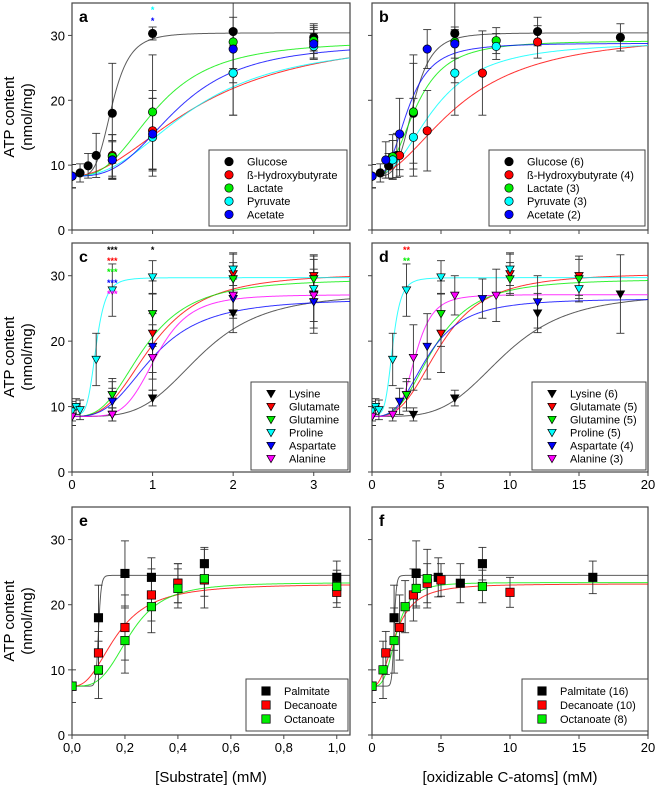 The width and height of the screenshot is (657, 792). I want to click on x-tick-label: 15, so click(579, 484).